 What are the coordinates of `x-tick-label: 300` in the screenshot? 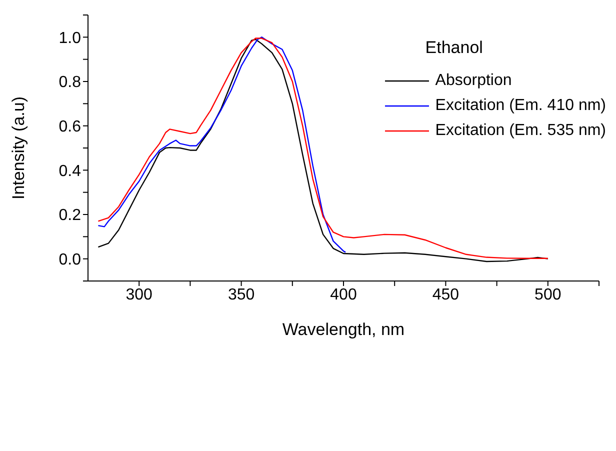 It's located at (139, 295).